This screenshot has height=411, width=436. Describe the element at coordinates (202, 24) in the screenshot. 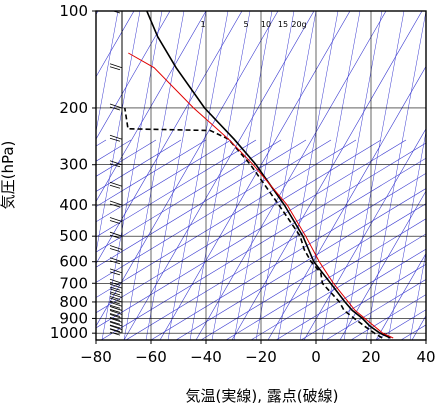

I see `mixing-ratio-label: 1` at that location.